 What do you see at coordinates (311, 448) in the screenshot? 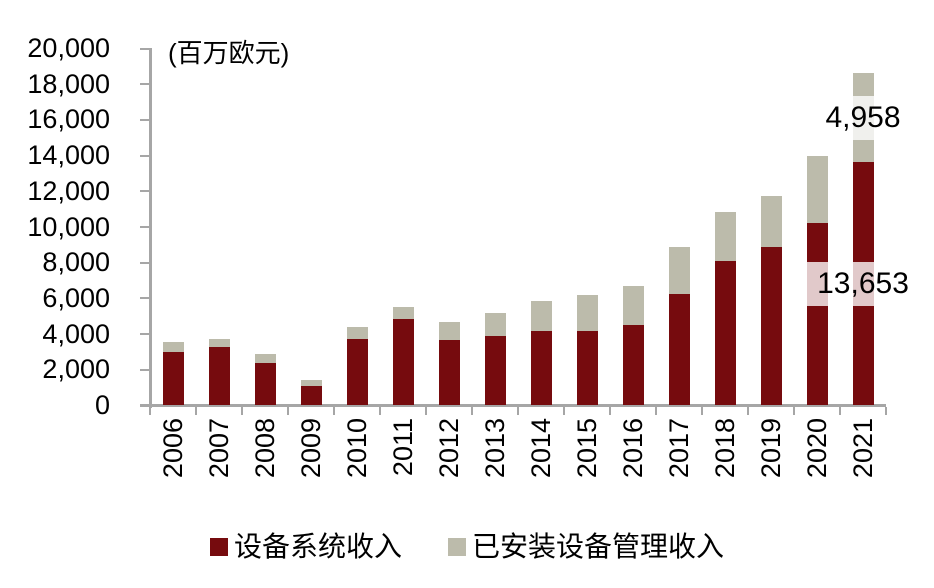
I see `x-axis-category-label: 2009` at bounding box center [311, 448].